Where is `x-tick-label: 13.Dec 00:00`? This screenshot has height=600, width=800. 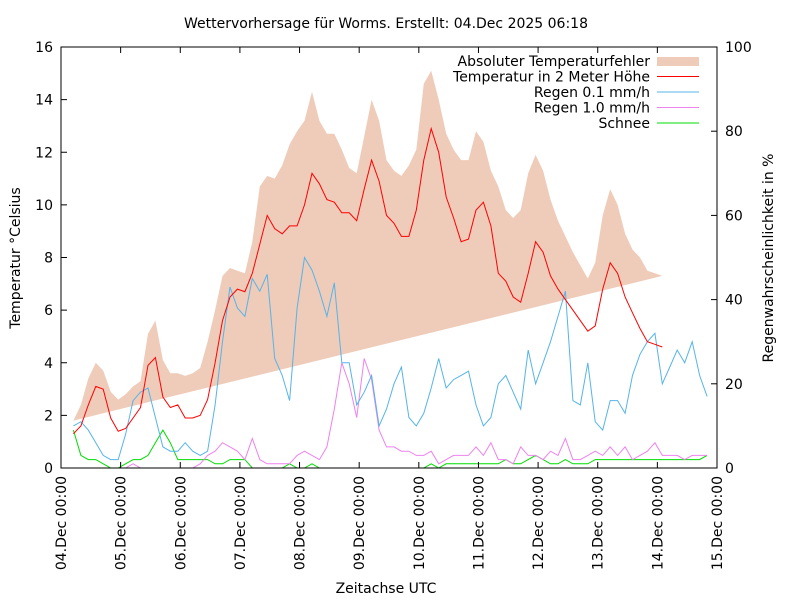 x-tick-label: 13.Dec 00:00 is located at coordinates (599, 523).